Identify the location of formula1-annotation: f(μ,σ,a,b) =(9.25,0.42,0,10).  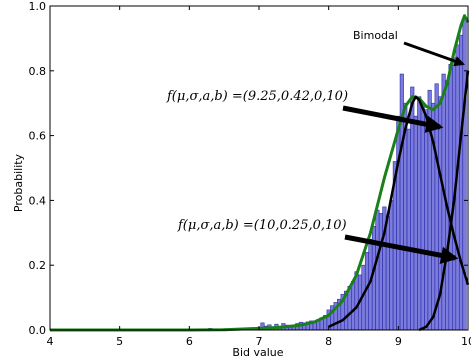
(257, 96).